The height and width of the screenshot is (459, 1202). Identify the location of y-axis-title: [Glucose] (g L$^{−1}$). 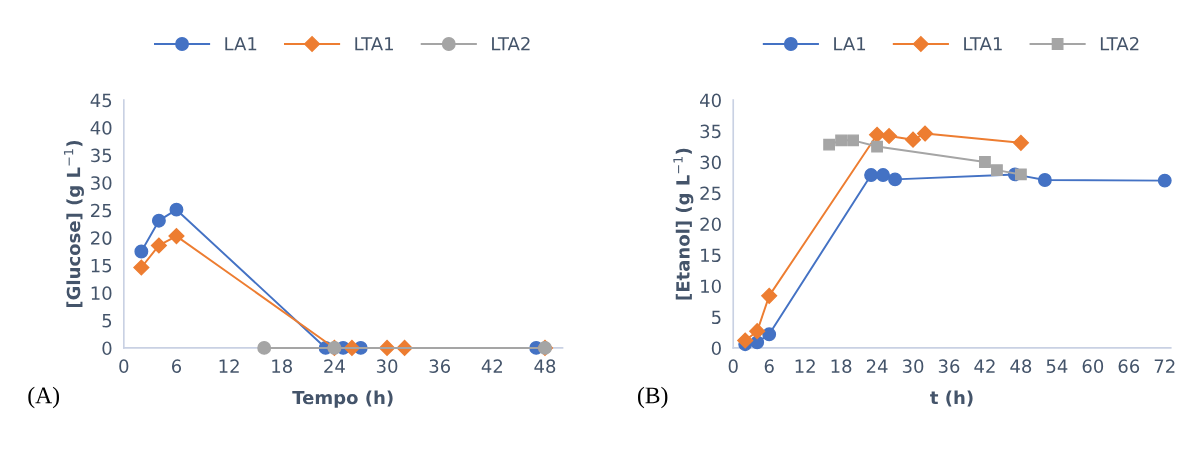
(73, 224).